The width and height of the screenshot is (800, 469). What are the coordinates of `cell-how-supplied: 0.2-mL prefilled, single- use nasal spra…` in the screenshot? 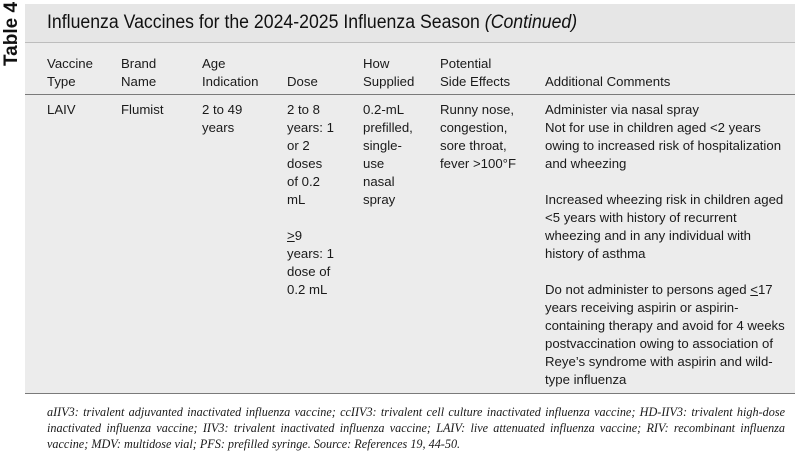 It's located at (388, 154).